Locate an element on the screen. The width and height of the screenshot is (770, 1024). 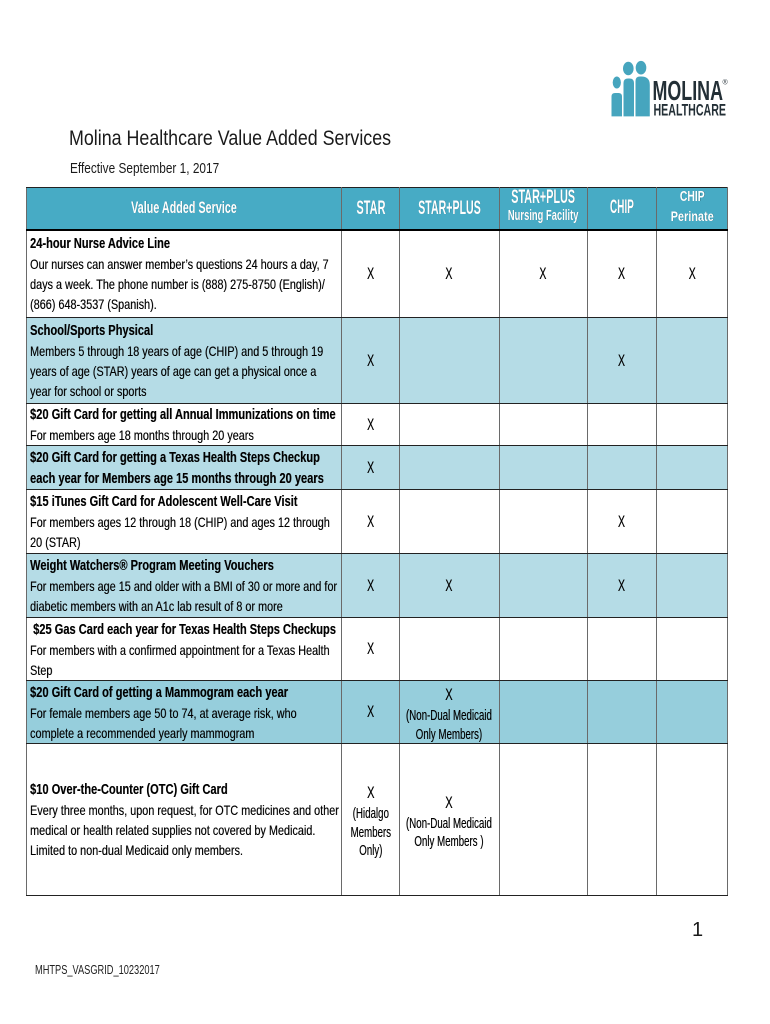
svg-text: MOLINA is located at coordinates (688, 90).